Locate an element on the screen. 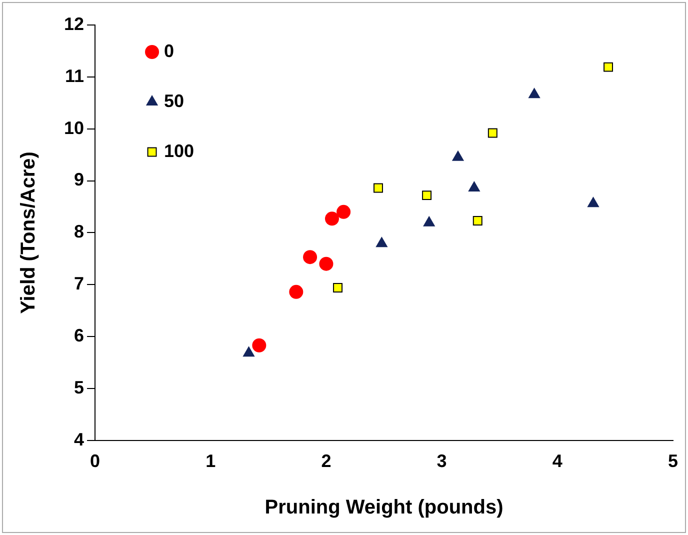 The height and width of the screenshot is (535, 688). y-tick-label: 8 is located at coordinates (79, 232).